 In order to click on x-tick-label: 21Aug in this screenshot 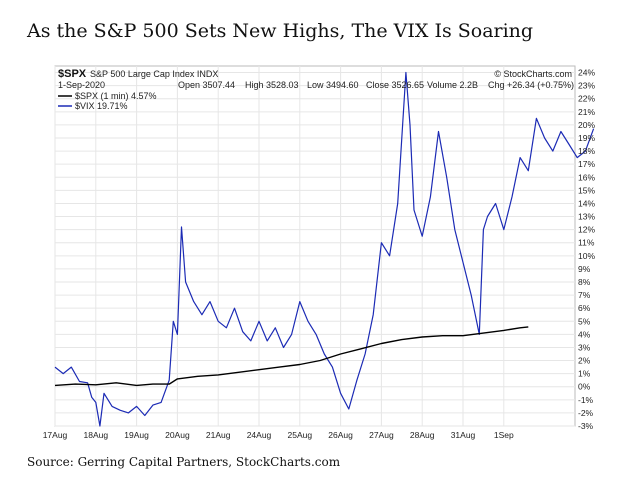, I will do `click(218, 435)`.